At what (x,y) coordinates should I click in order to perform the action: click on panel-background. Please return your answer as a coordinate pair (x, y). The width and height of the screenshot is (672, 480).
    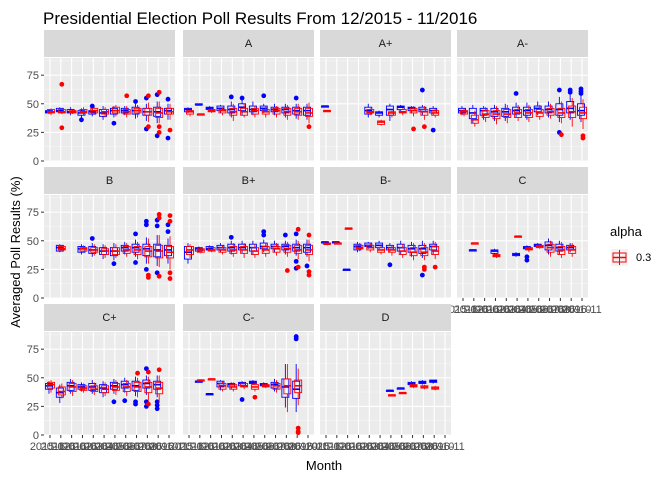
    Looking at the image, I should click on (385, 383).